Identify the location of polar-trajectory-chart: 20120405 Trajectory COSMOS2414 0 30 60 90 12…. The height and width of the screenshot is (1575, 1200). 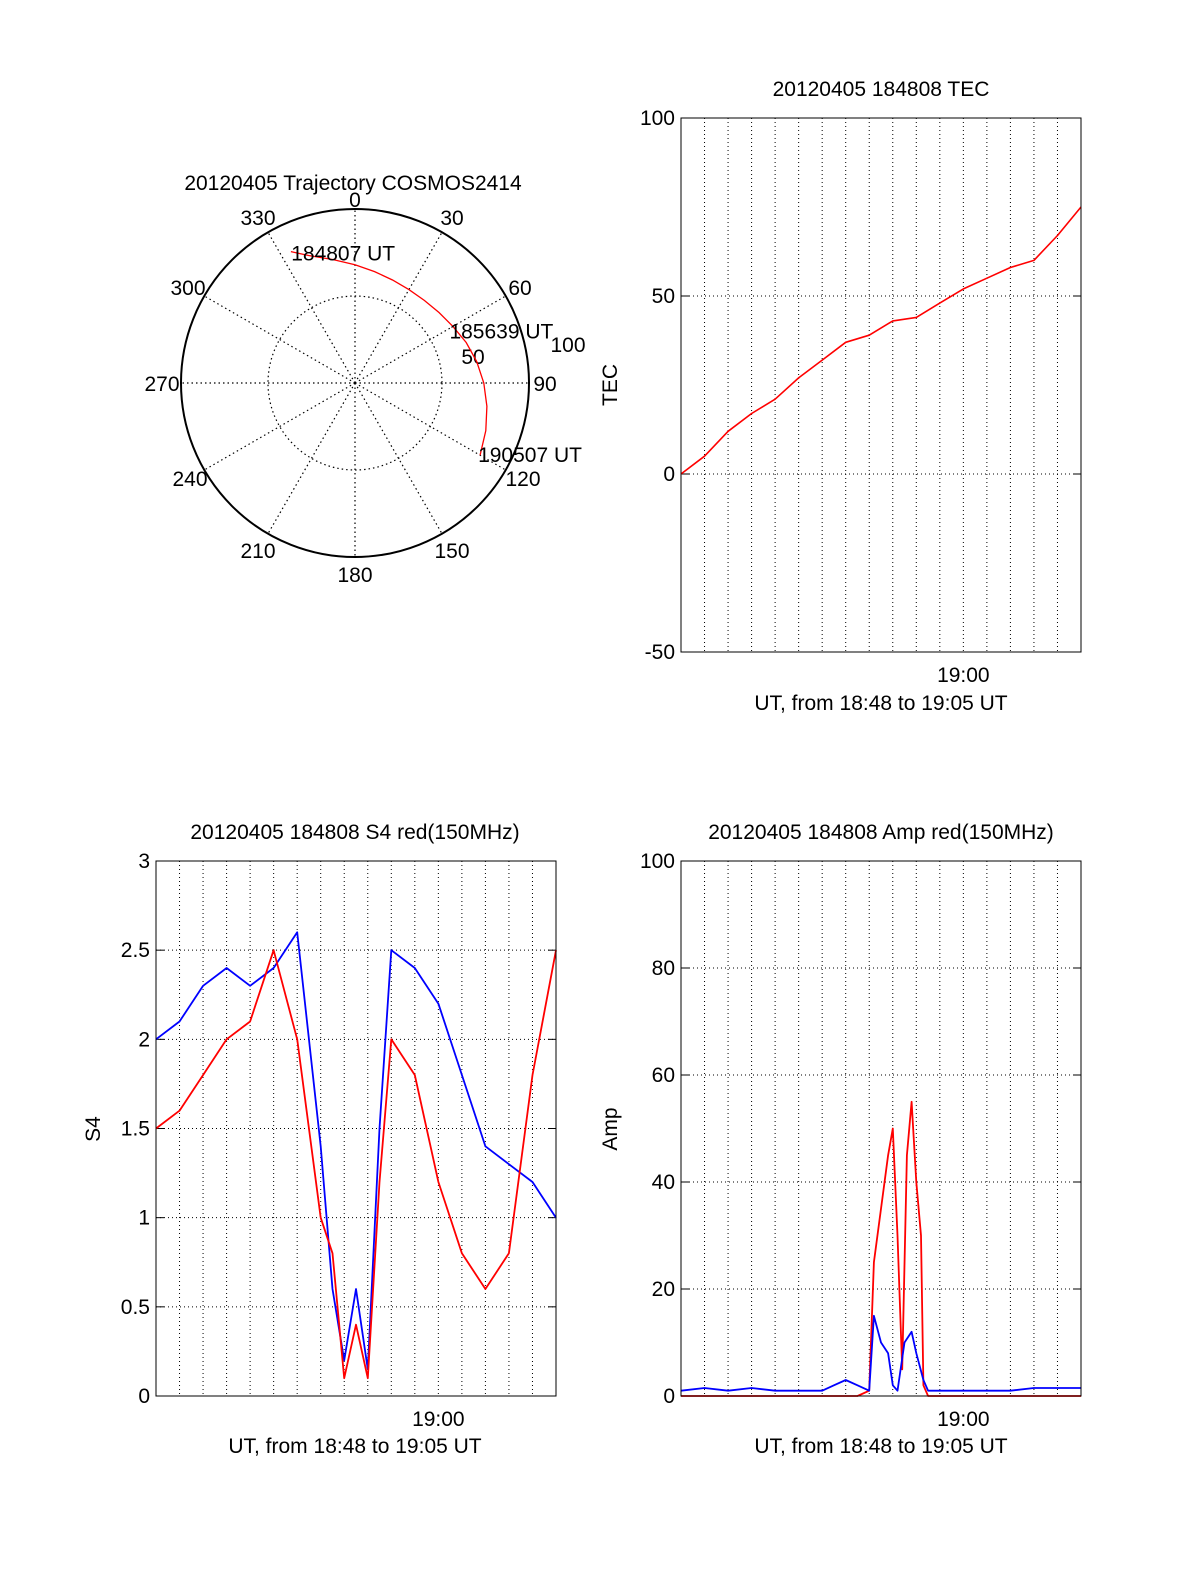
(364, 379).